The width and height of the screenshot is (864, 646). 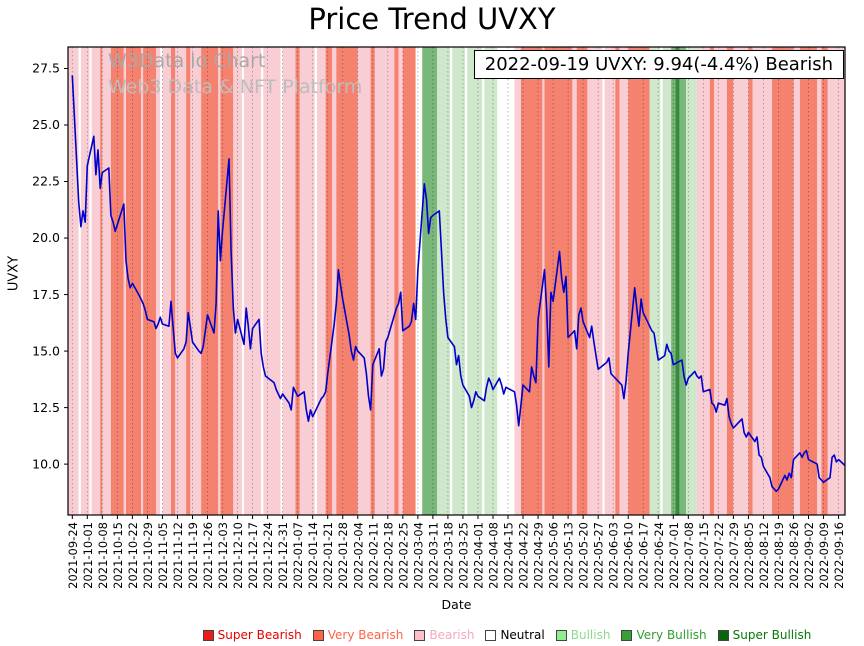 I want to click on y-tick-label: 27.5, so click(x=46, y=68).